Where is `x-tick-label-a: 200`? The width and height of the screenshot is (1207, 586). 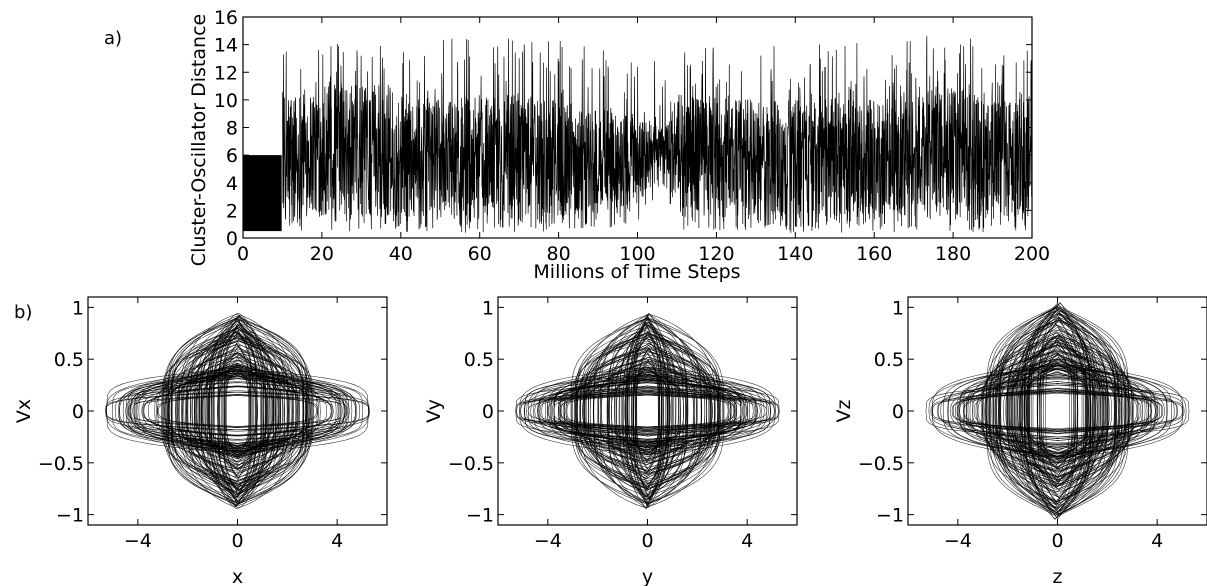
x-tick-label-a: 200 is located at coordinates (1032, 254).